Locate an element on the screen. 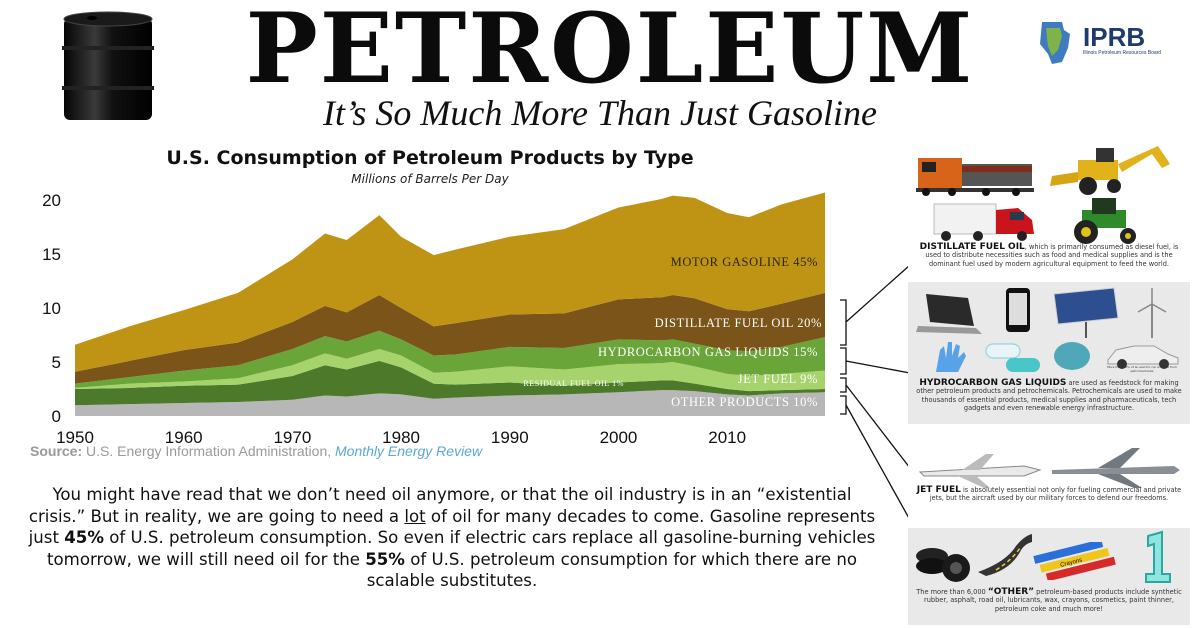 The height and width of the screenshot is (628, 1200). area-label: DISTILLATE FUEL OIL 20% is located at coordinates (738, 323).